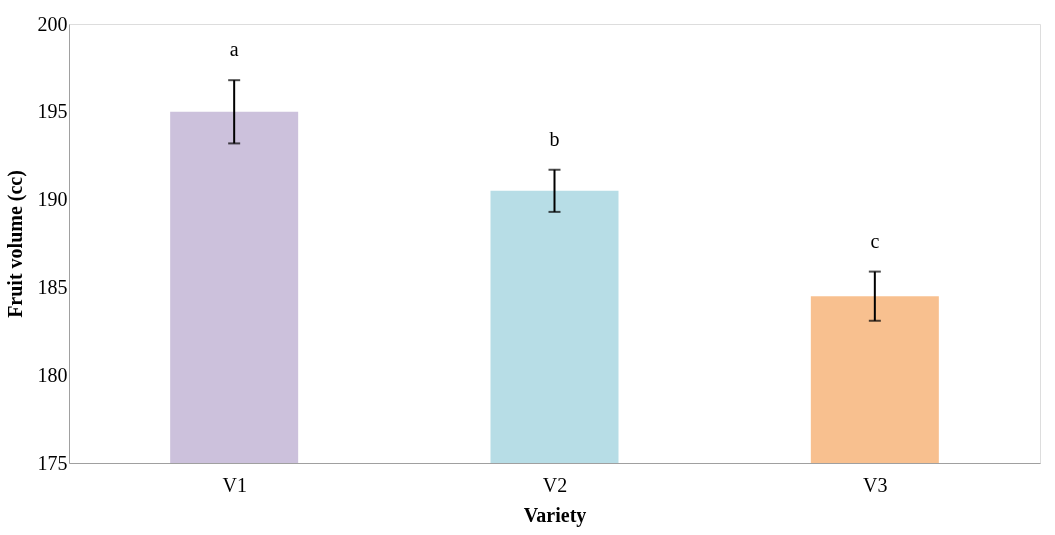  Describe the element at coordinates (15, 244) in the screenshot. I see `y-axis-title: Fruit volume (cc)` at that location.